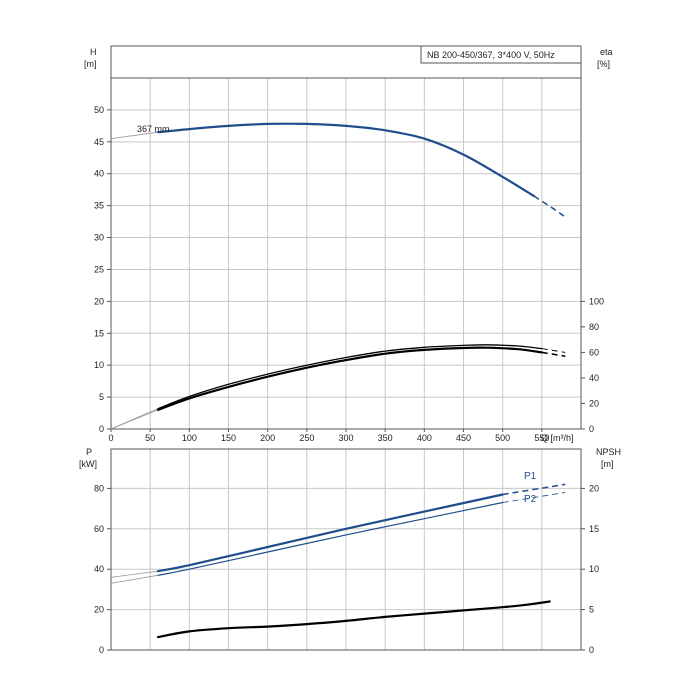  Describe the element at coordinates (90, 64) in the screenshot. I see `top-left-axis-label-line2: [m]` at that location.